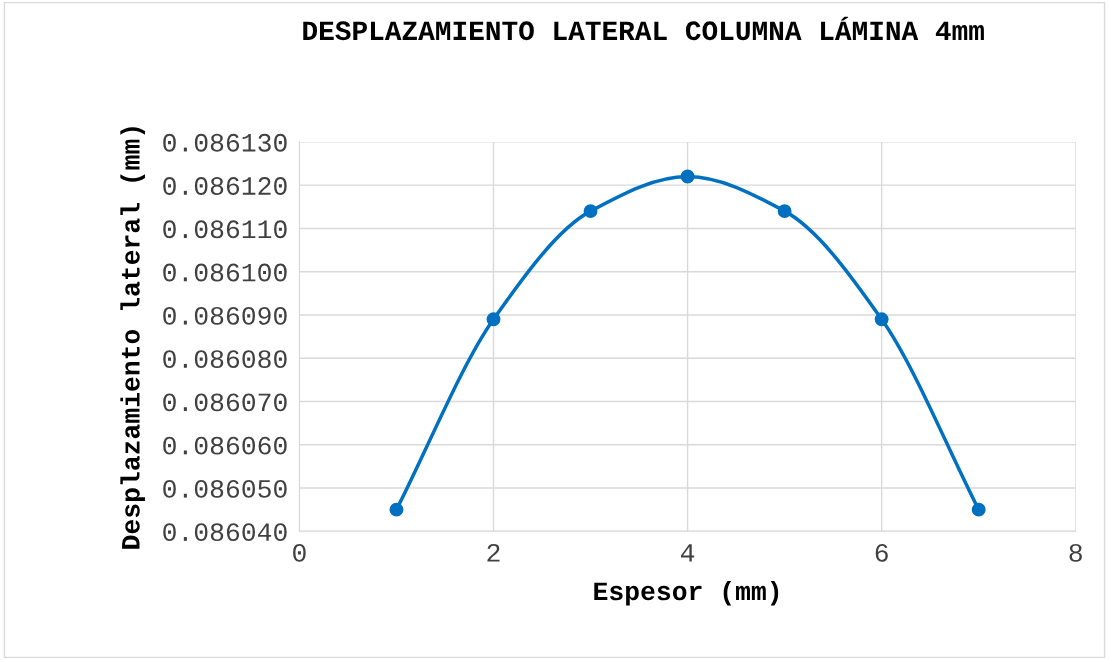 Image resolution: width=1109 pixels, height=660 pixels. Describe the element at coordinates (1075, 552) in the screenshot. I see `x-tick-label: 8` at that location.